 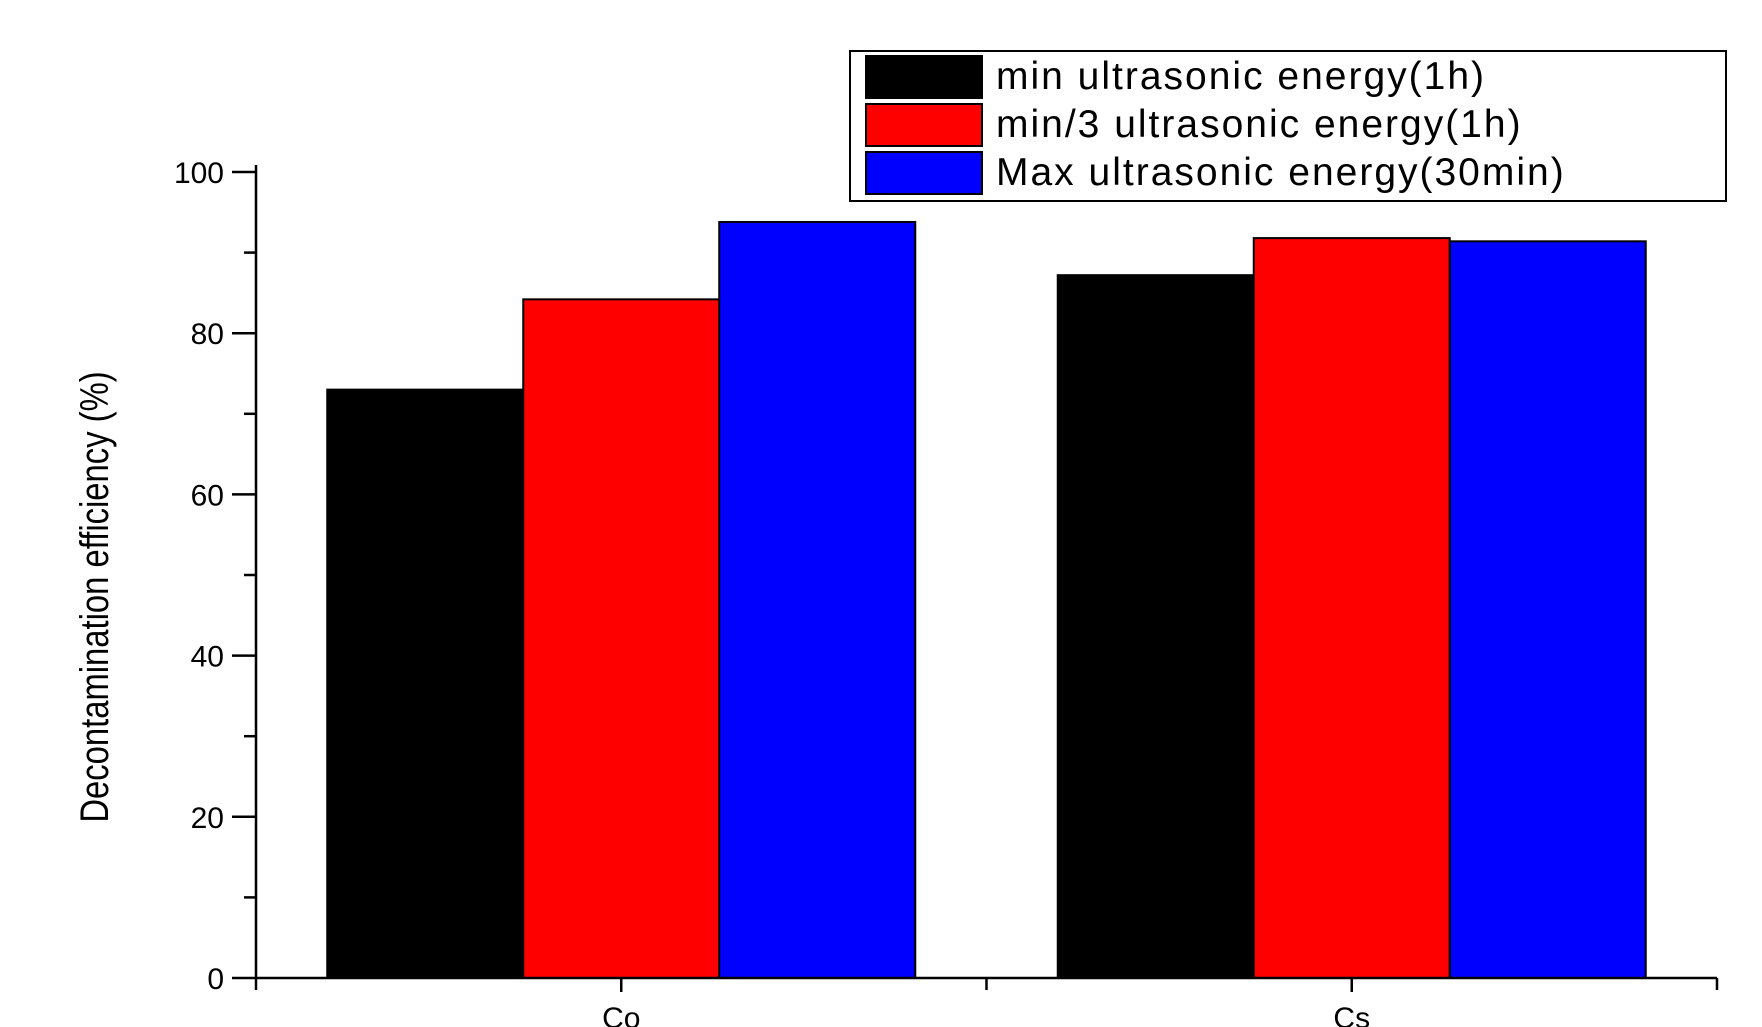 What do you see at coordinates (207, 818) in the screenshot?
I see `y-tick-label: 20` at bounding box center [207, 818].